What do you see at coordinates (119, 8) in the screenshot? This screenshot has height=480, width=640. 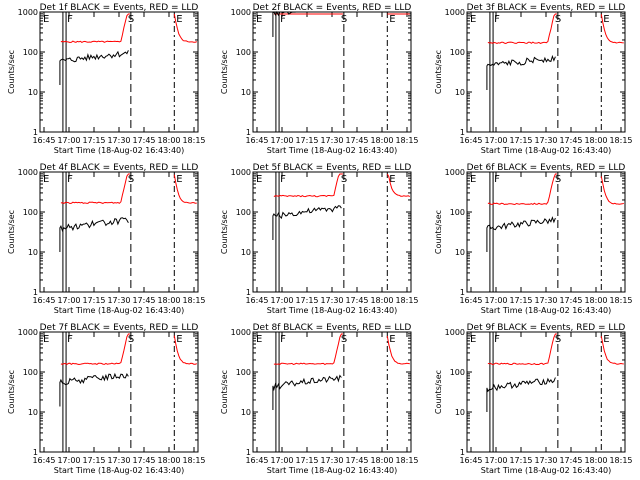 I see `panel-title: Det 1f BLACK = Events, RED = LLD` at bounding box center [119, 8].